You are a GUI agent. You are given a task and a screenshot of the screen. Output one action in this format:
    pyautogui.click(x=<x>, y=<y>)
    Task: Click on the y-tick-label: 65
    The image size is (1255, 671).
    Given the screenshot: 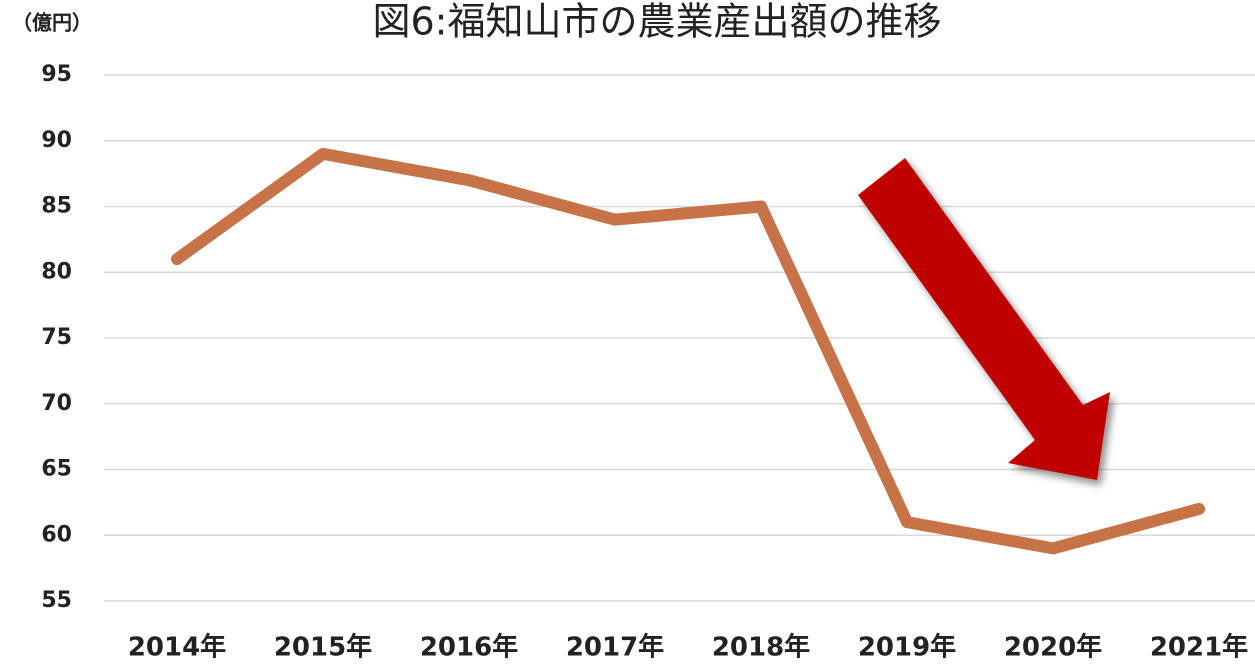 What is the action you would take?
    pyautogui.click(x=56, y=469)
    